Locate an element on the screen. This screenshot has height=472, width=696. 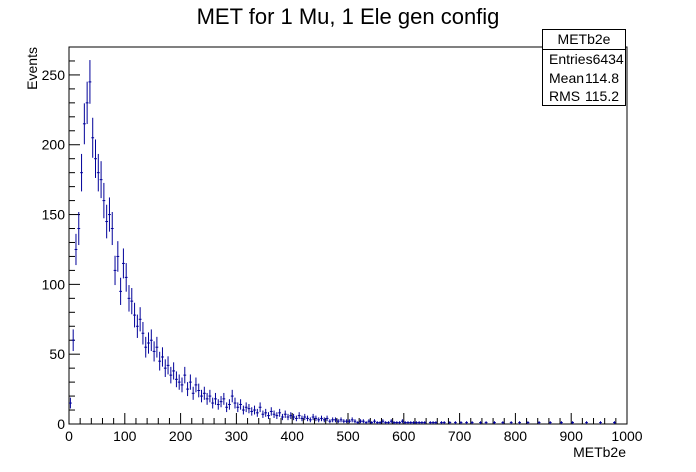
x-axis-label: METb2e is located at coordinates (599, 452).